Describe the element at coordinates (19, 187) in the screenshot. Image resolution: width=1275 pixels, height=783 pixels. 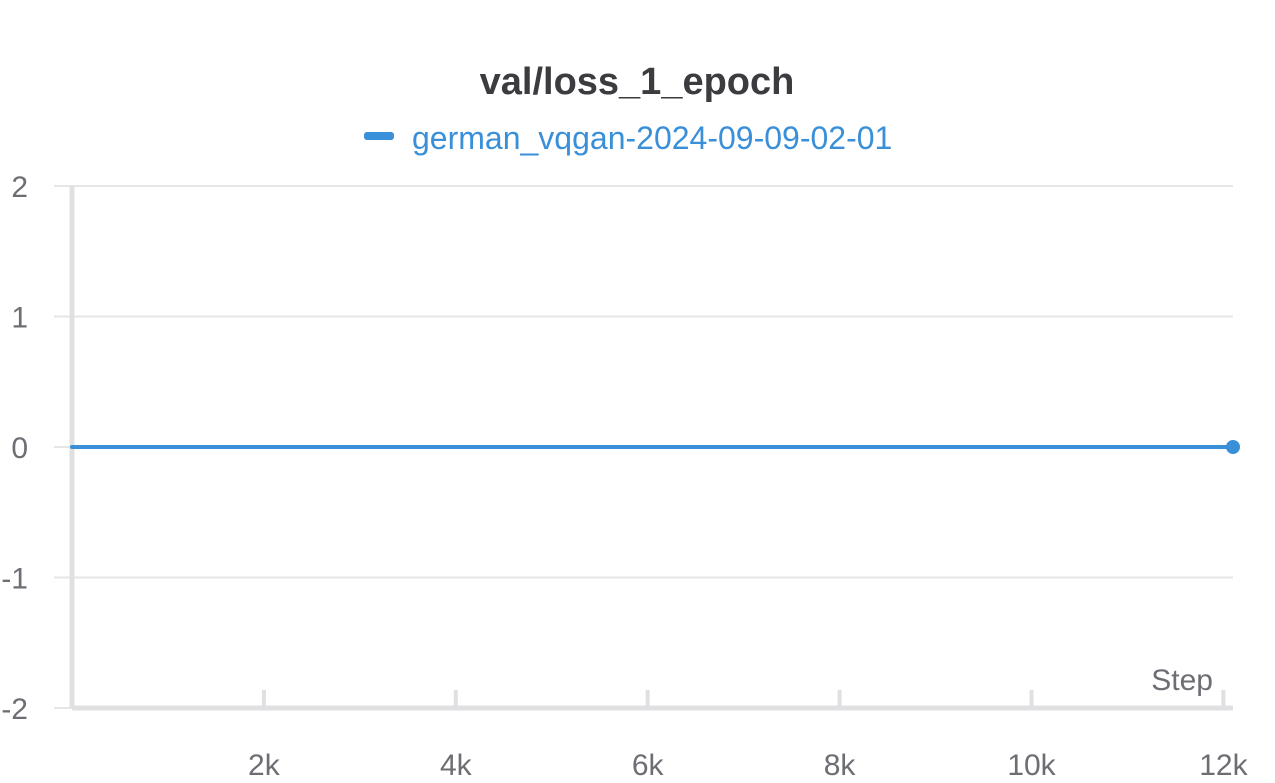
I see `y-tick-label: 2` at that location.